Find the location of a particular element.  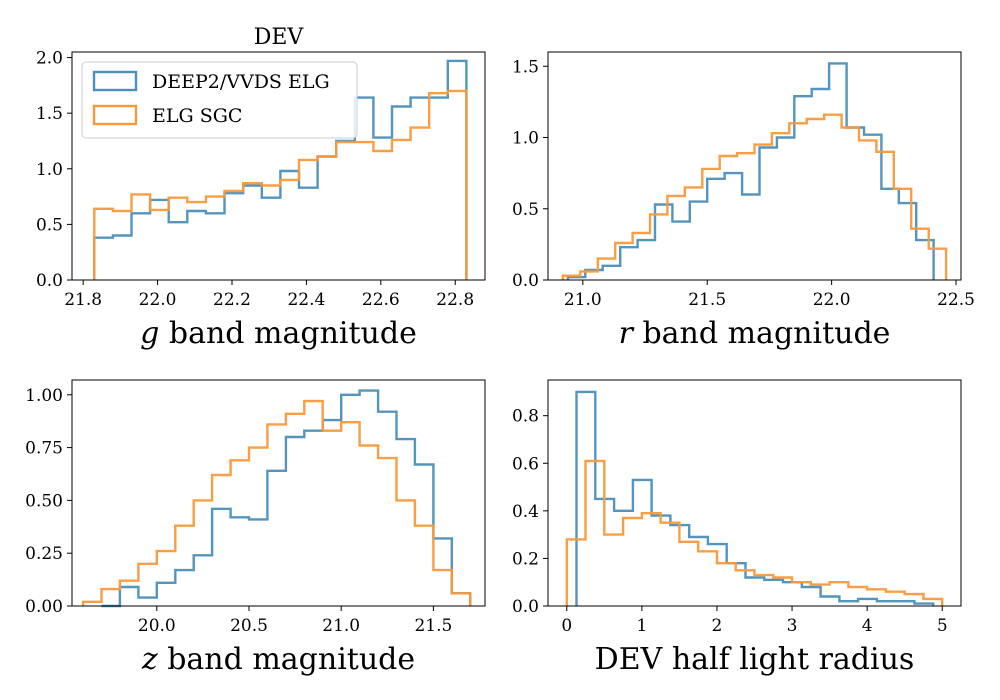

x-tick-label: 22.4 is located at coordinates (306, 300).